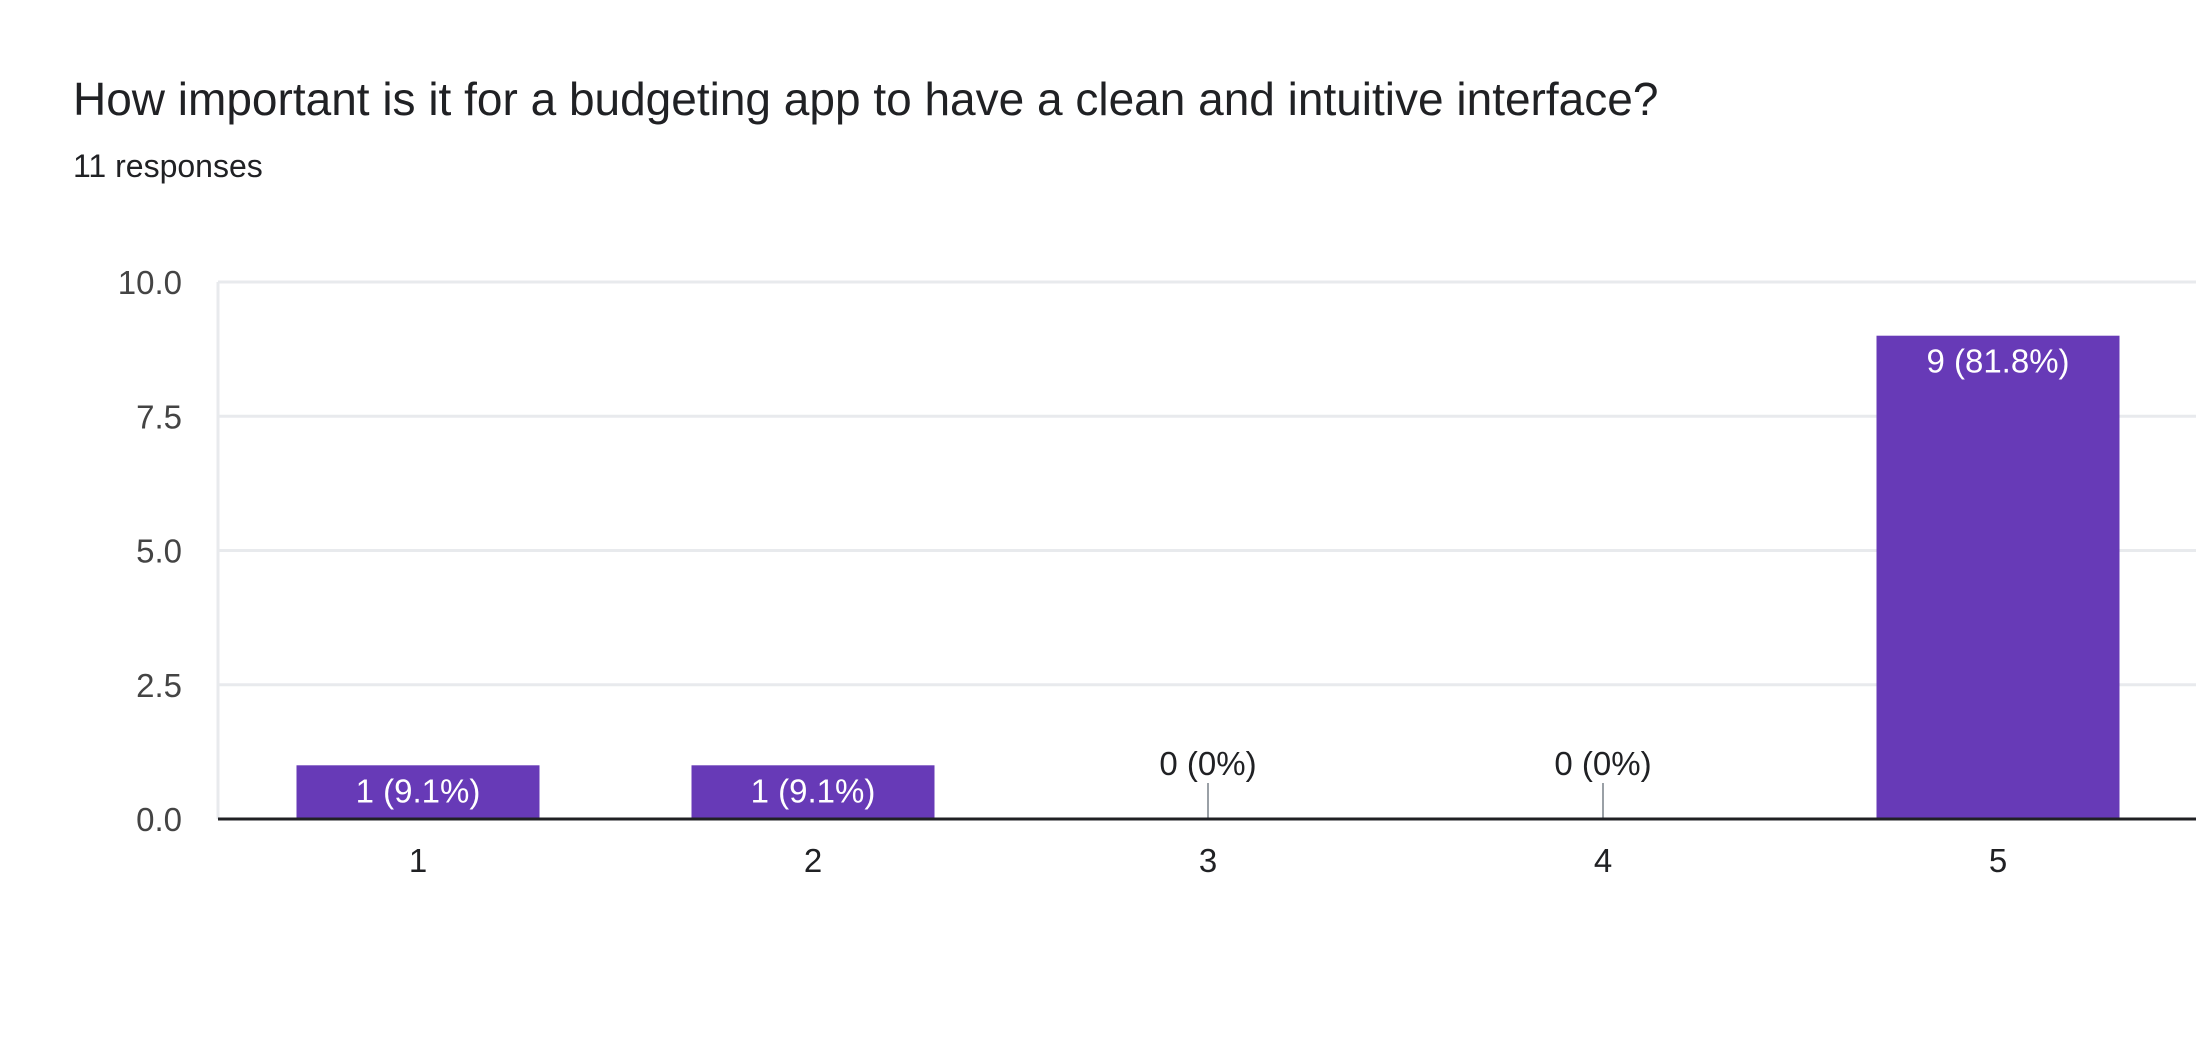 This screenshot has width=2196, height=1044. What do you see at coordinates (1208, 860) in the screenshot?
I see `x-tick-label: 3` at bounding box center [1208, 860].